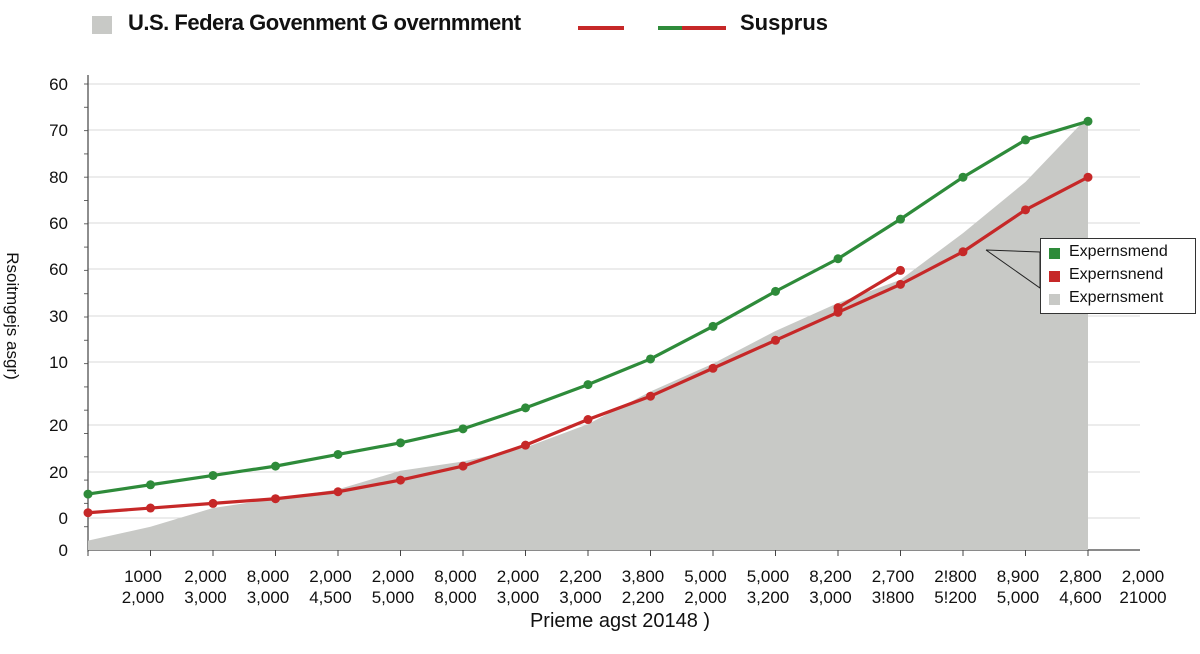  What do you see at coordinates (643, 576) in the screenshot?
I see `x-tick-label: 3,800` at bounding box center [643, 576].